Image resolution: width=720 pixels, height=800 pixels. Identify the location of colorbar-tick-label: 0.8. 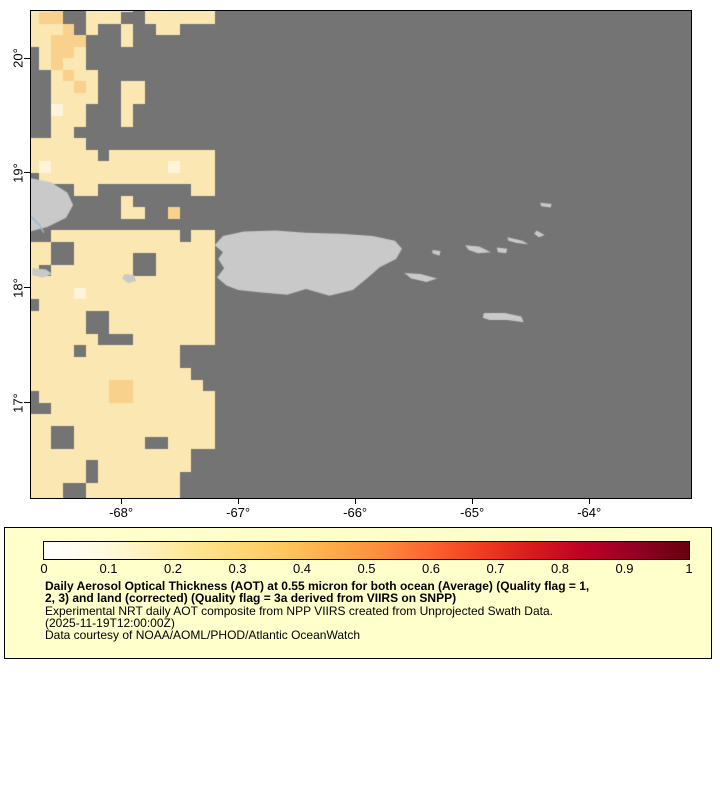
(560, 568).